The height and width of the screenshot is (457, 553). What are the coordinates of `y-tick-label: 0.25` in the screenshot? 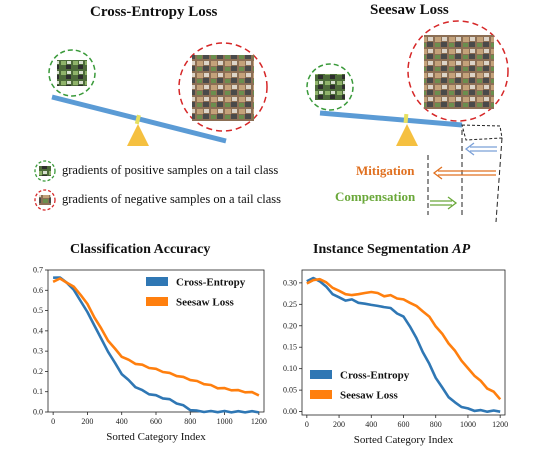 It's located at (290, 304).